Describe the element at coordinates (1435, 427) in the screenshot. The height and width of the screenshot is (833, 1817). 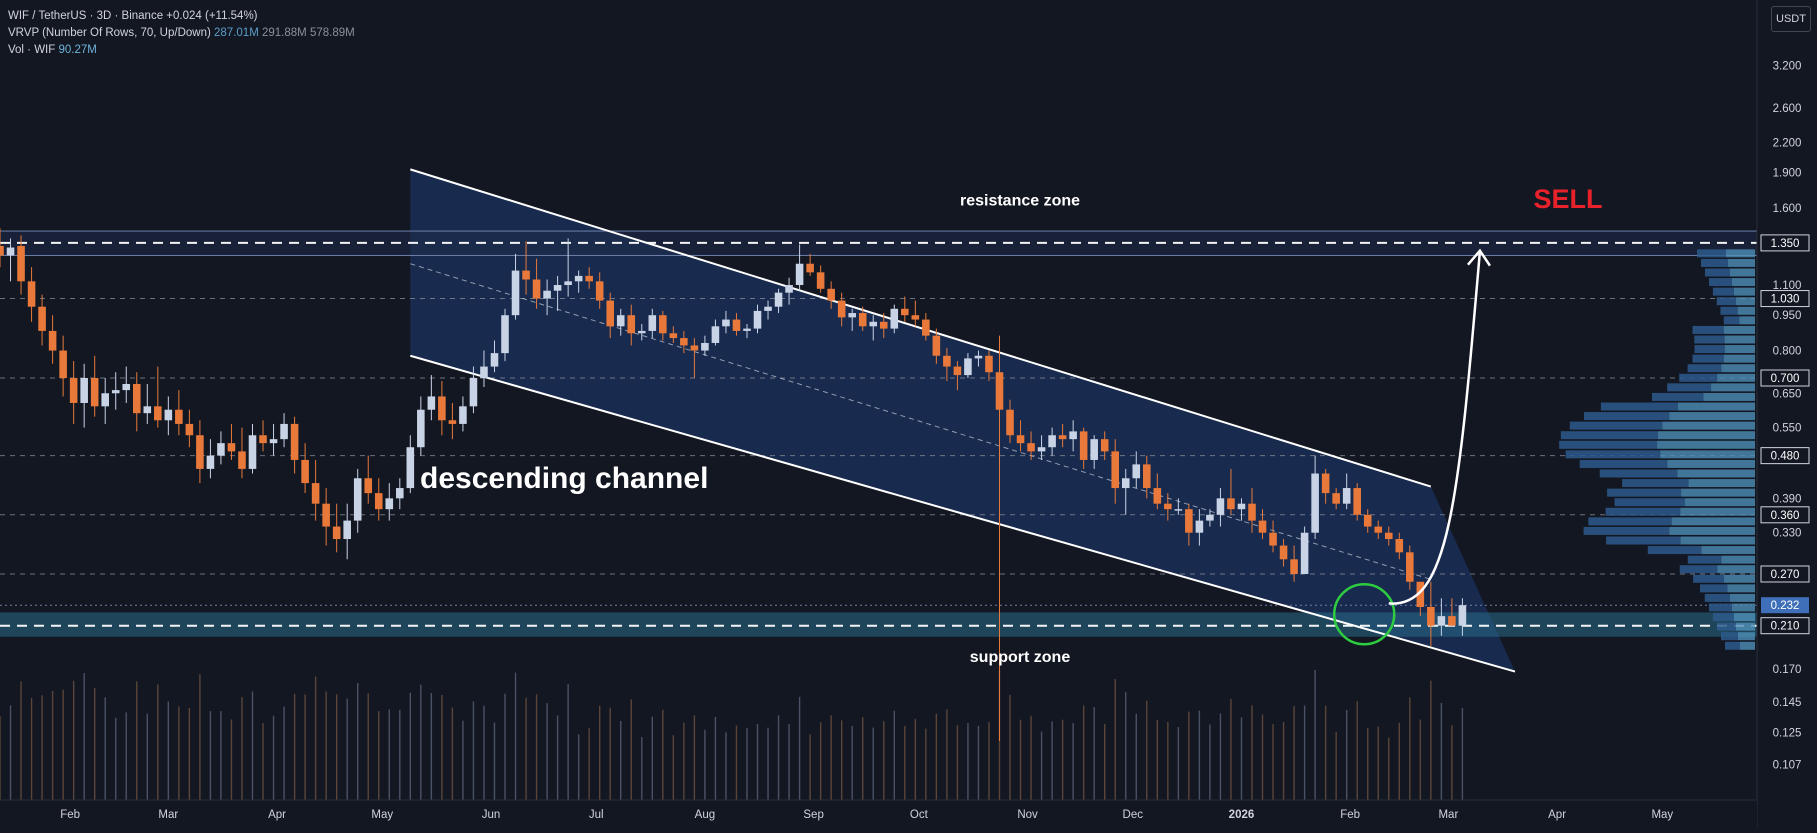
I see `projection-arrow` at that location.